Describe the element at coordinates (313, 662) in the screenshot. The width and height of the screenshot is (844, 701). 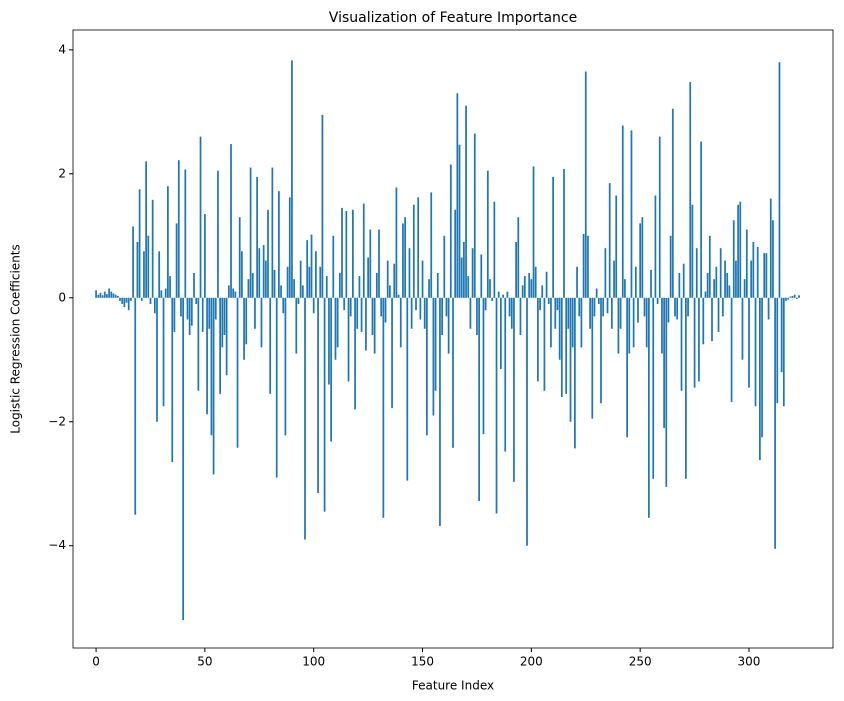
I see `x-tick-label: 100` at that location.